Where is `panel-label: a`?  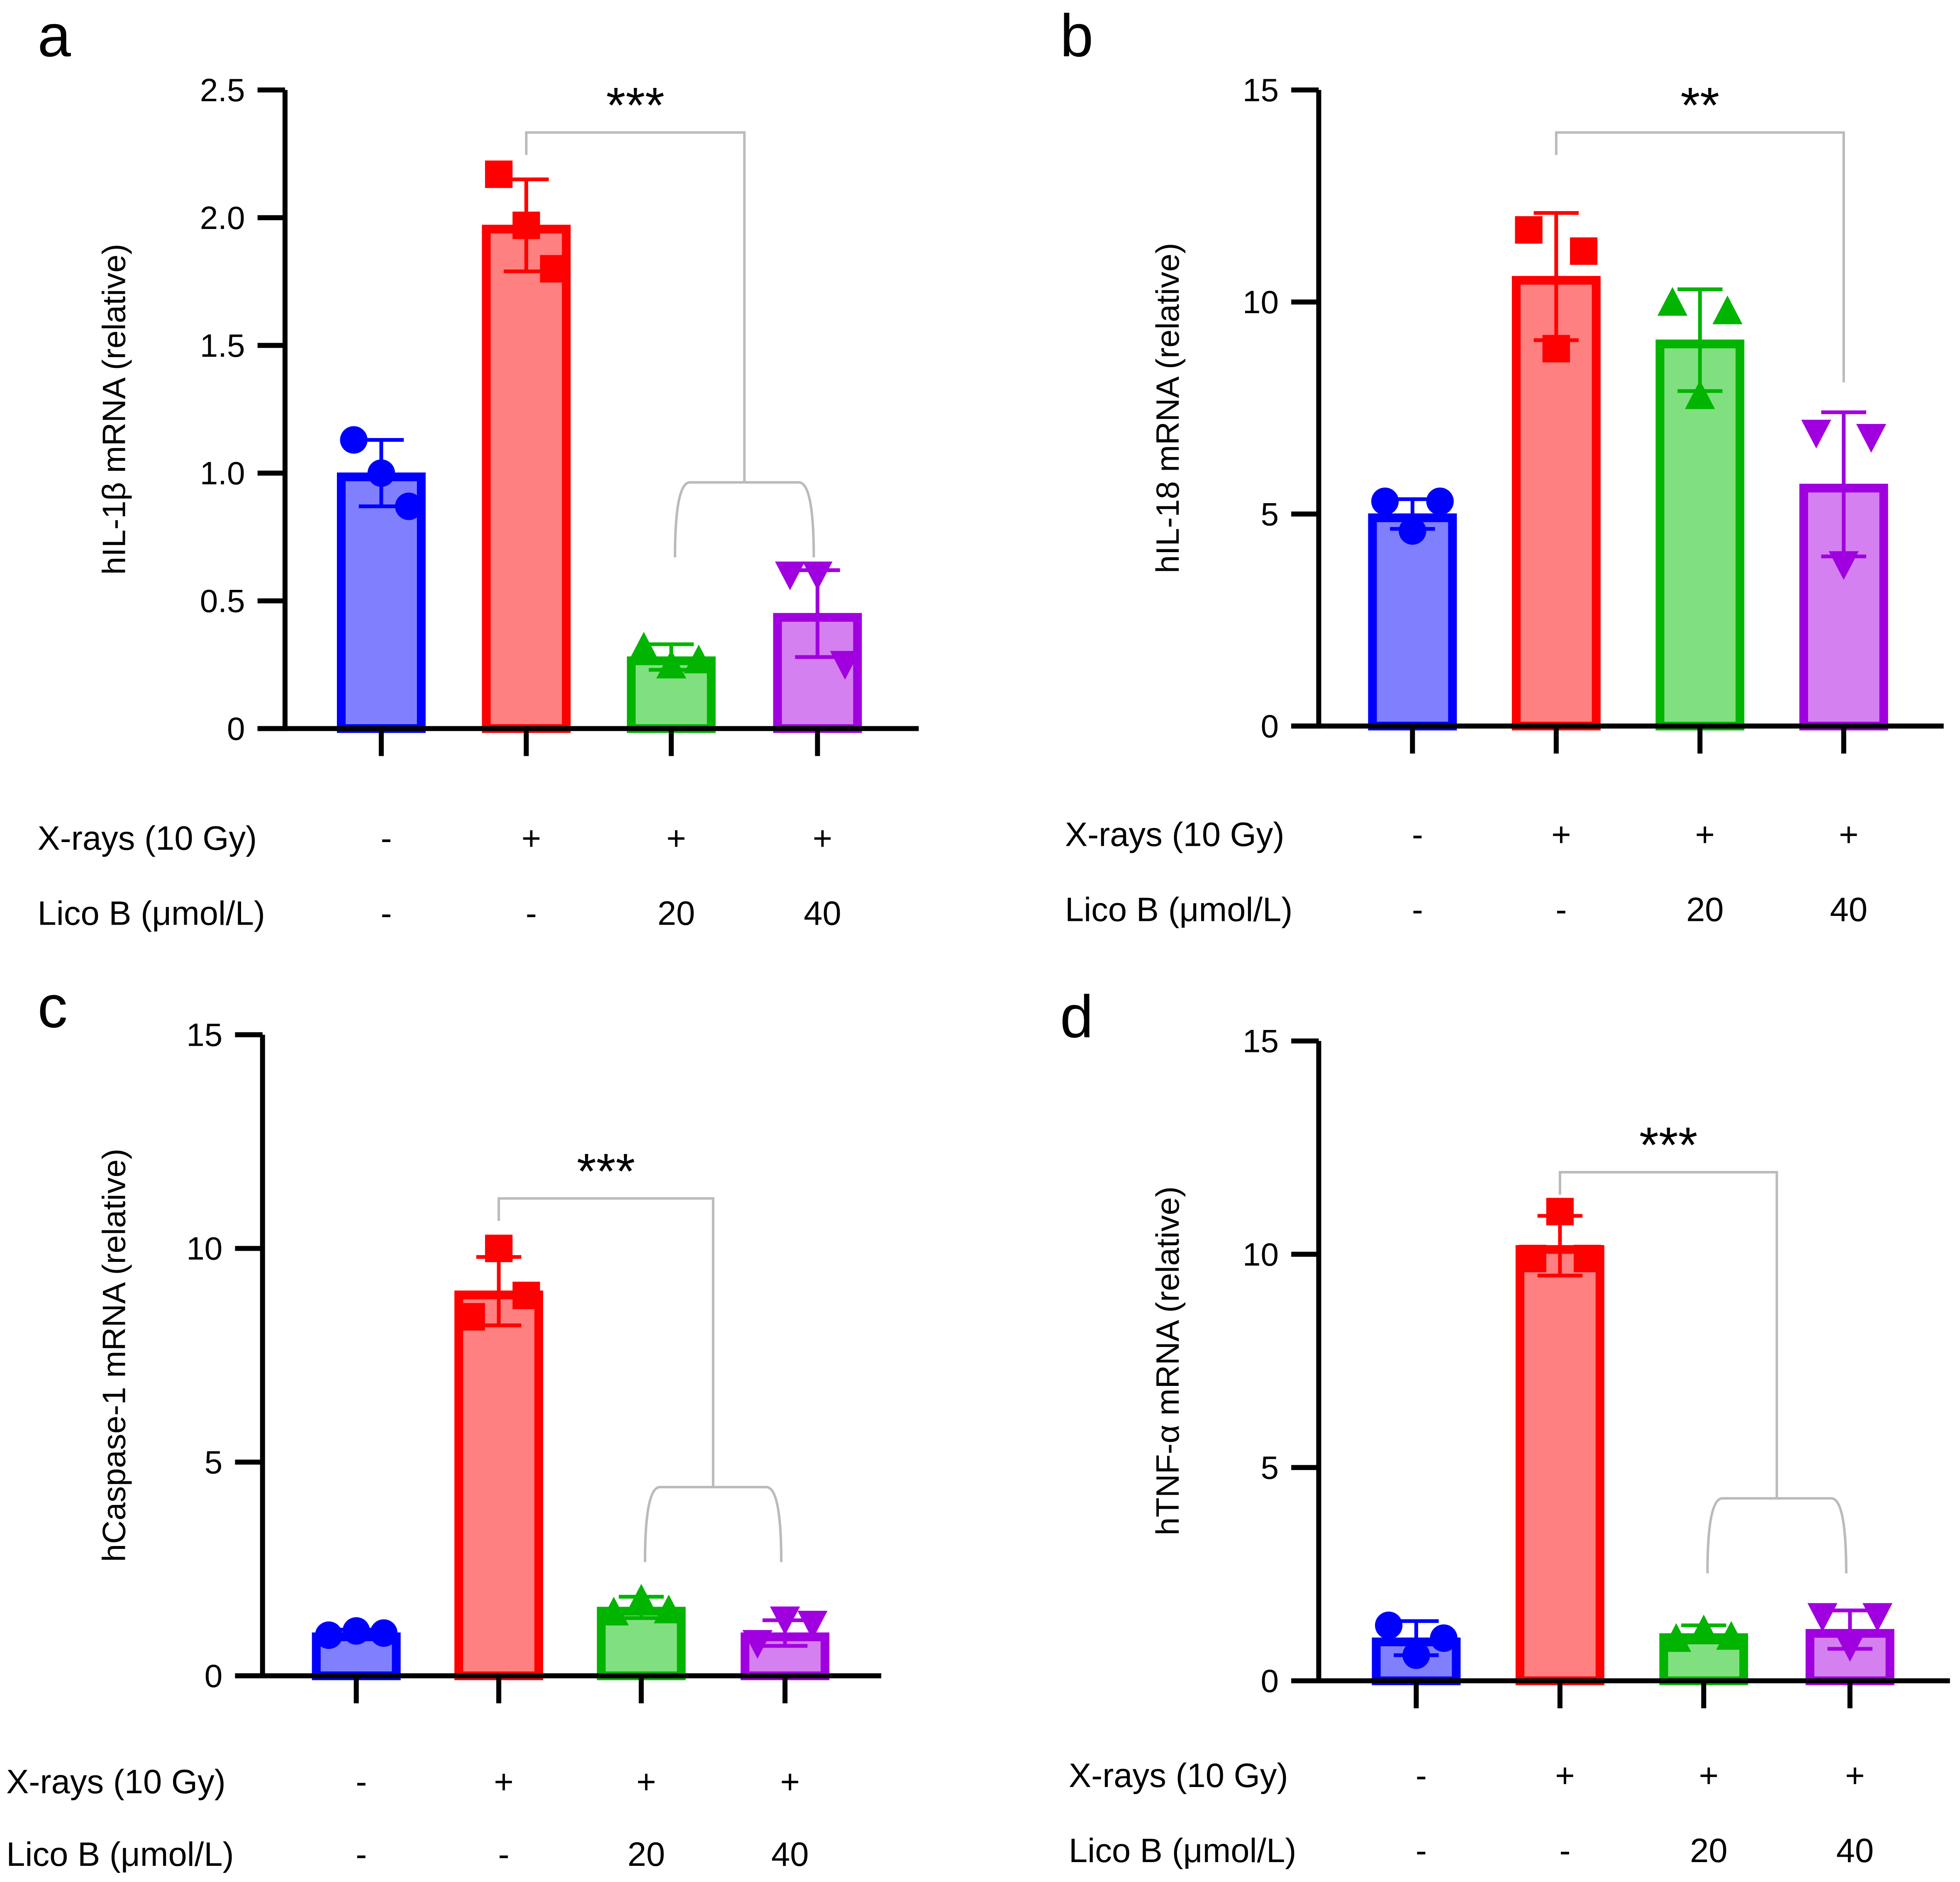 panel-label: a is located at coordinates (54, 35).